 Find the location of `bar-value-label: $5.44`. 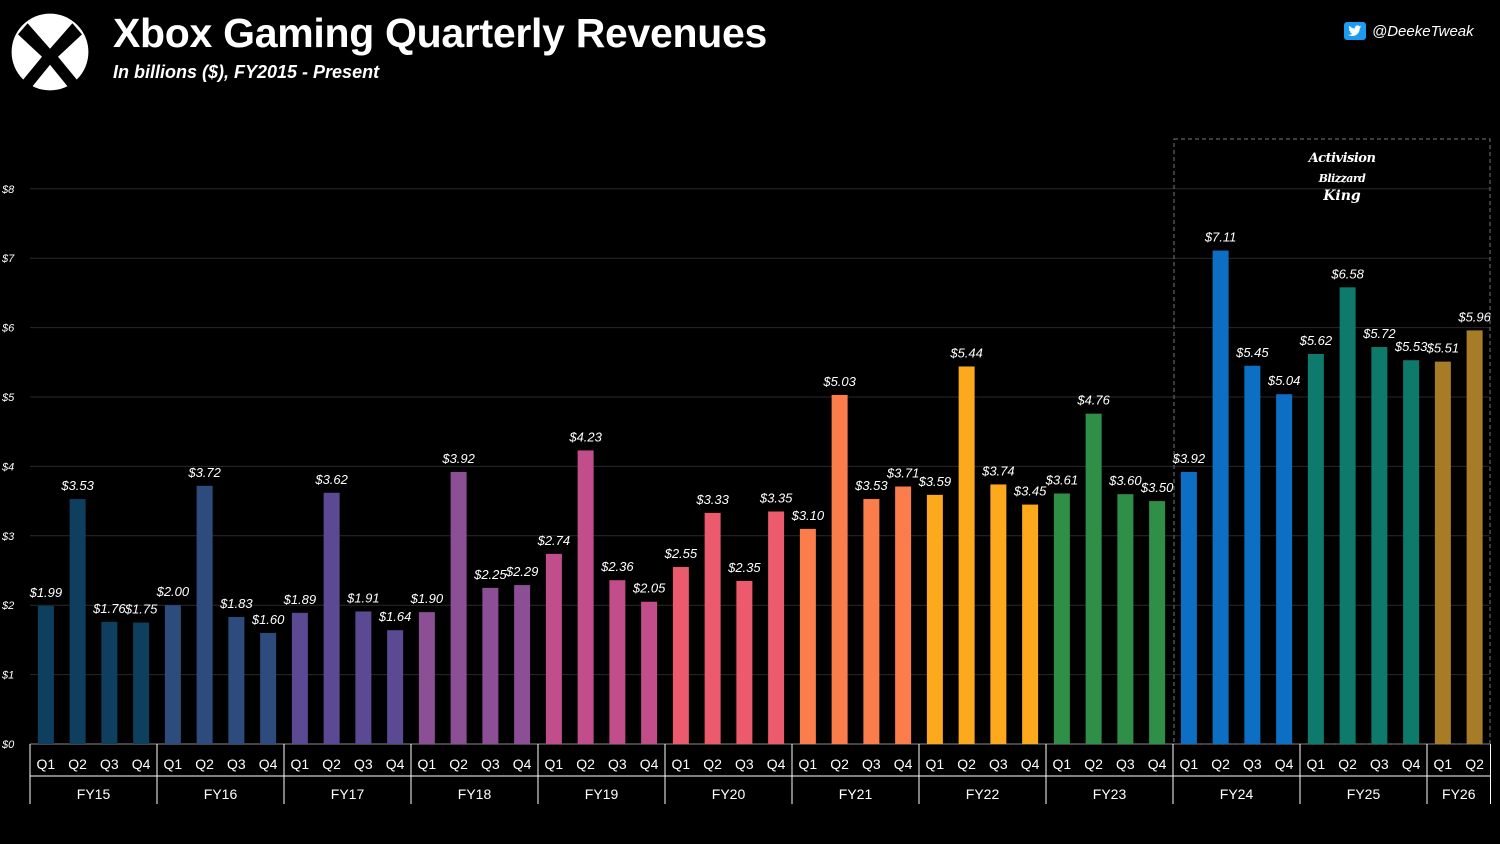

bar-value-label: $5.44 is located at coordinates (966, 352).